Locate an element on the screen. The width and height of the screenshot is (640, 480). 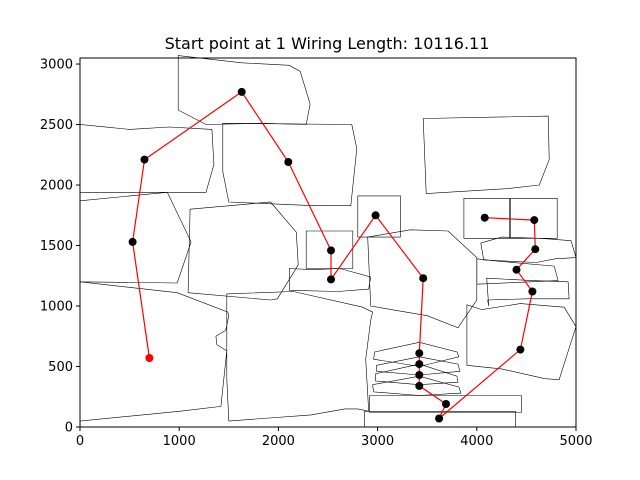
y-tick-label-500: 500 is located at coordinates (60, 367).